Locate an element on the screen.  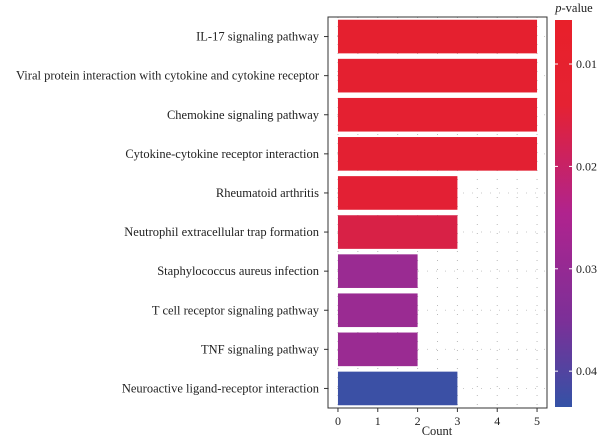
category-label: TNF signaling pathway is located at coordinates (260, 349).